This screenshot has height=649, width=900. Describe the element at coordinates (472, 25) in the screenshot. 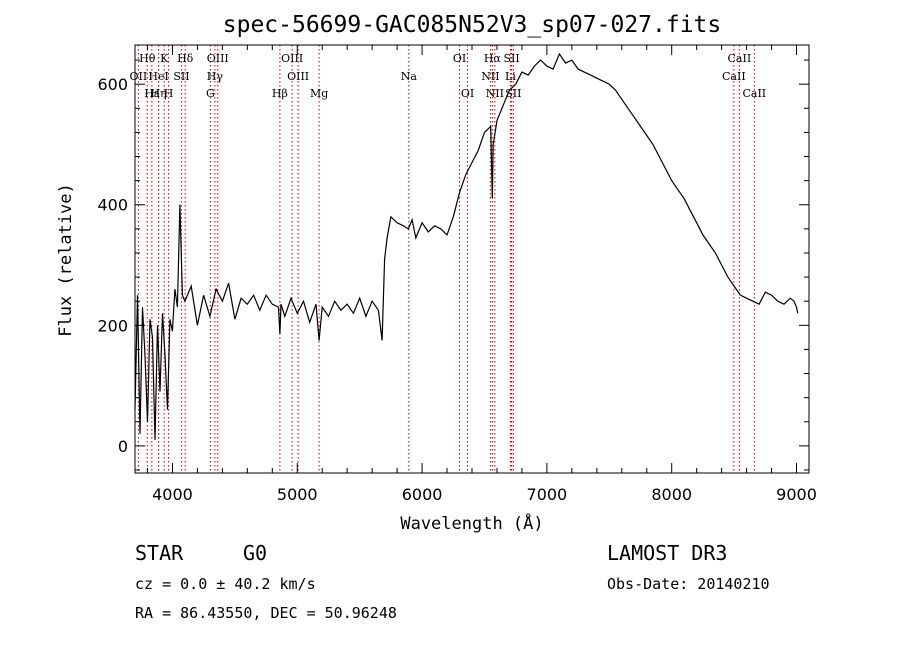

I see `chart-title: spec-56699-GAC085N52V3_sp07-027.fits` at that location.